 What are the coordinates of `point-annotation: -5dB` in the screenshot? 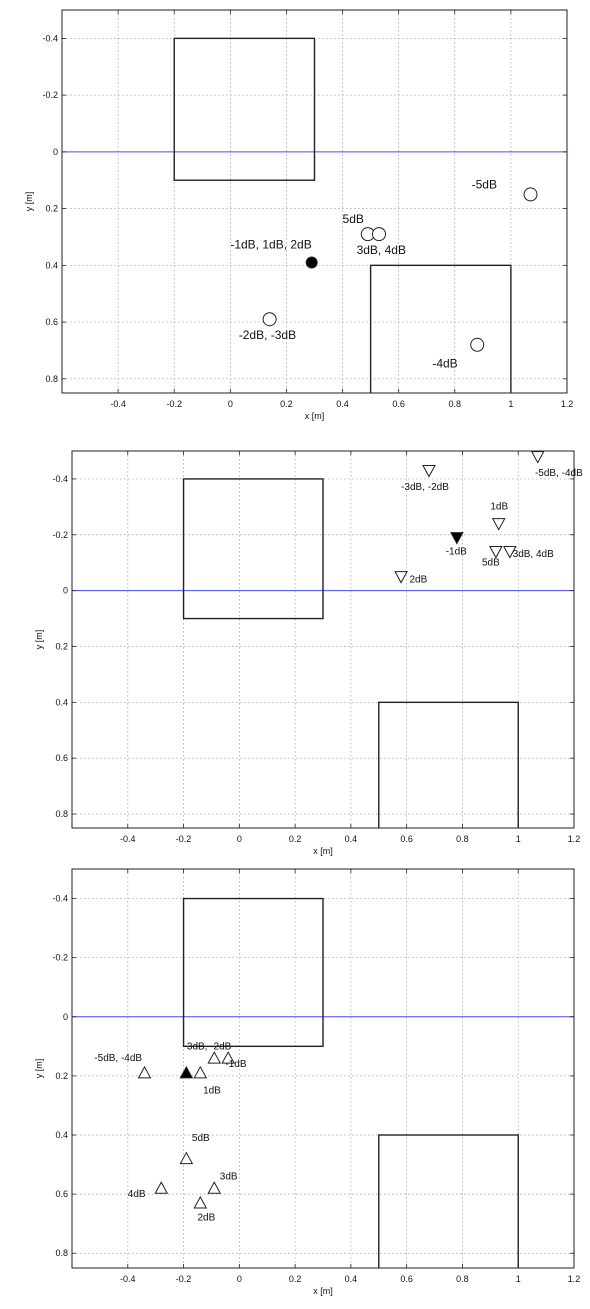 It's located at (484, 185).